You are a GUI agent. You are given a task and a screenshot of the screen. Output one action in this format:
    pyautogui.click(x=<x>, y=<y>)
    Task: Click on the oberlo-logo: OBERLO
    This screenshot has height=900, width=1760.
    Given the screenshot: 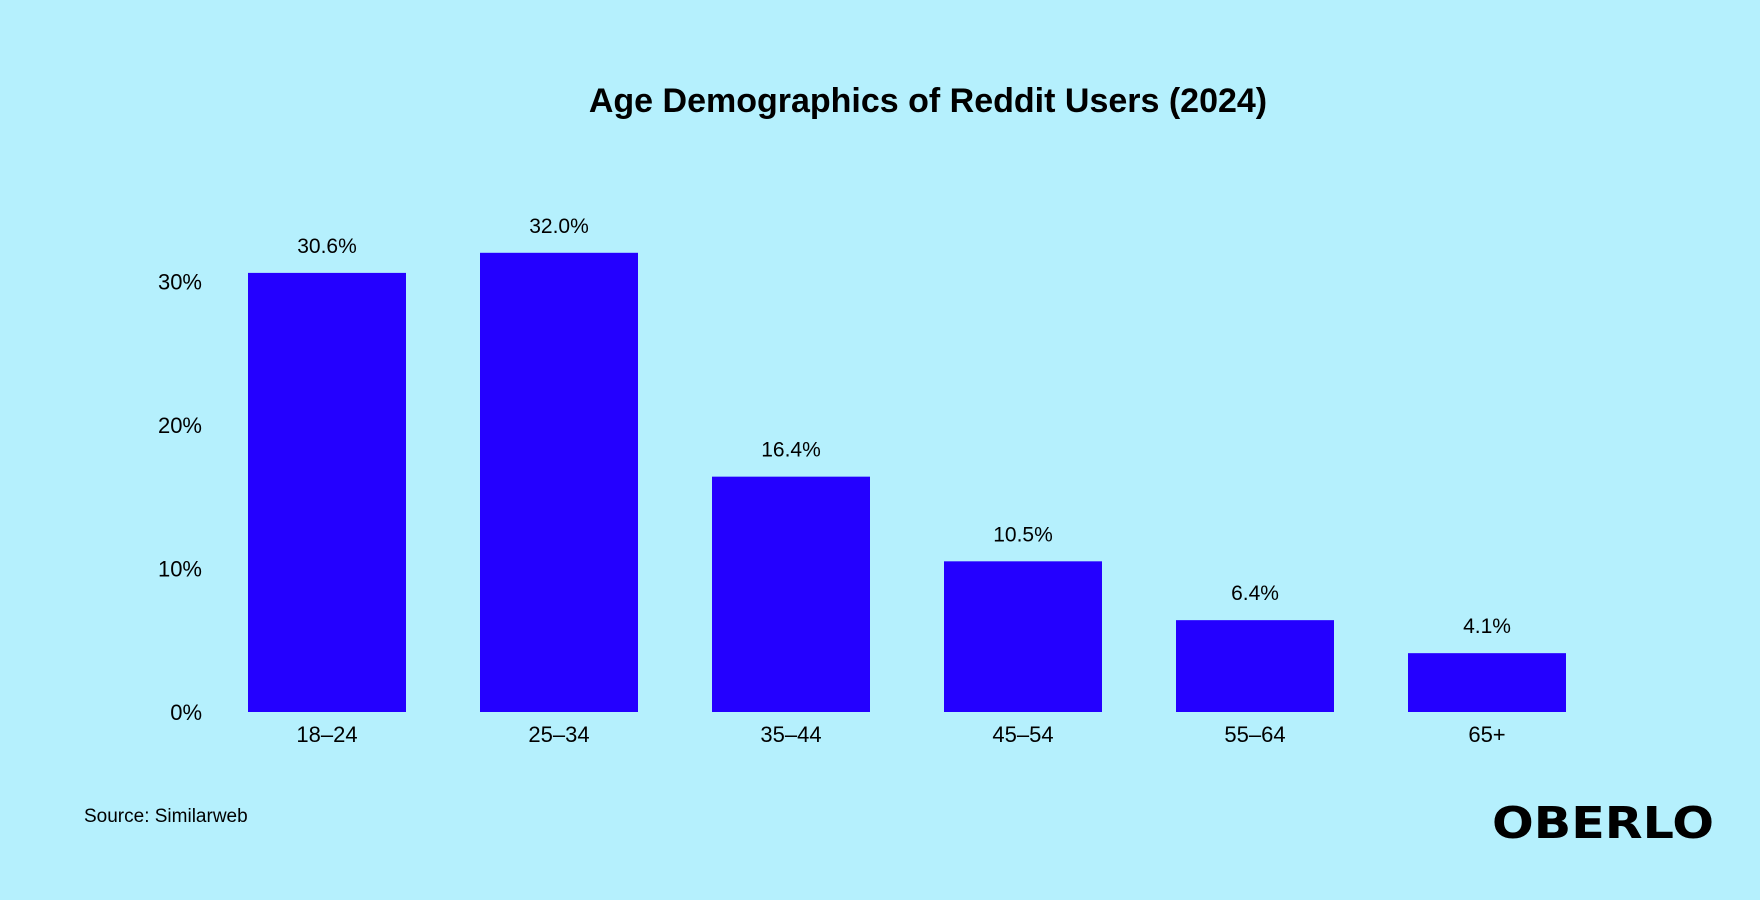 What is the action you would take?
    pyautogui.click(x=1603, y=822)
    